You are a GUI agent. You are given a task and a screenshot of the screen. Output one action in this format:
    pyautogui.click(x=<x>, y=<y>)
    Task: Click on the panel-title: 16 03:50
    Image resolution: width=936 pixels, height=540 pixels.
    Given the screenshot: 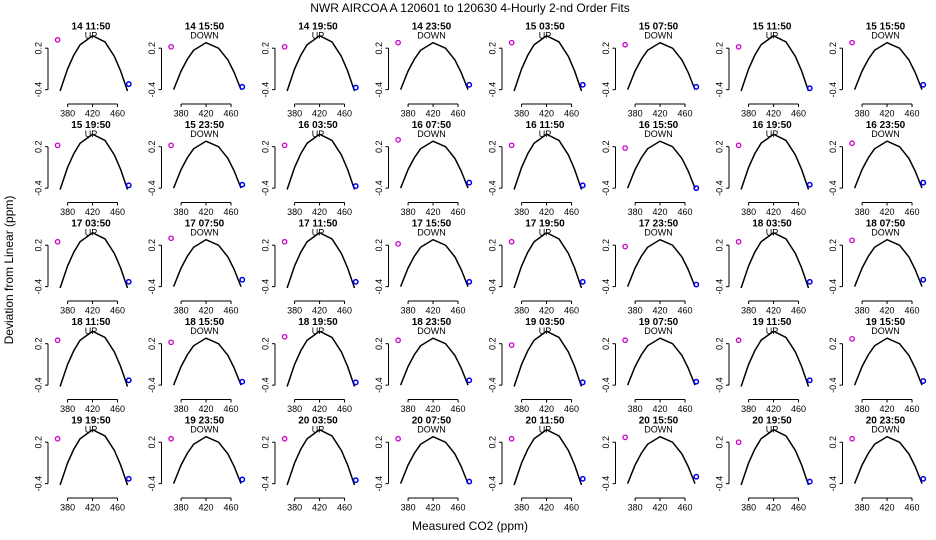 What is the action you would take?
    pyautogui.click(x=318, y=125)
    